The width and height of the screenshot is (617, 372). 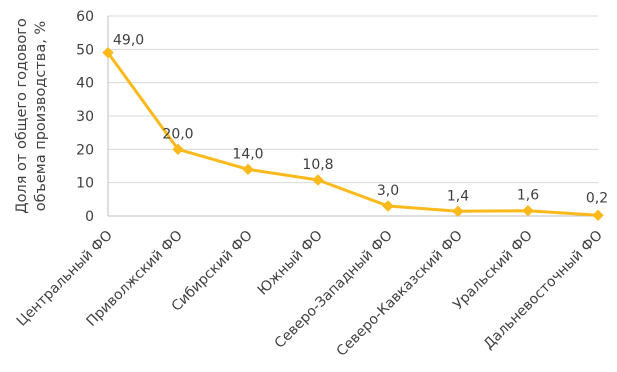 What do you see at coordinates (85, 50) in the screenshot?
I see `y-tick-label: 50` at bounding box center [85, 50].